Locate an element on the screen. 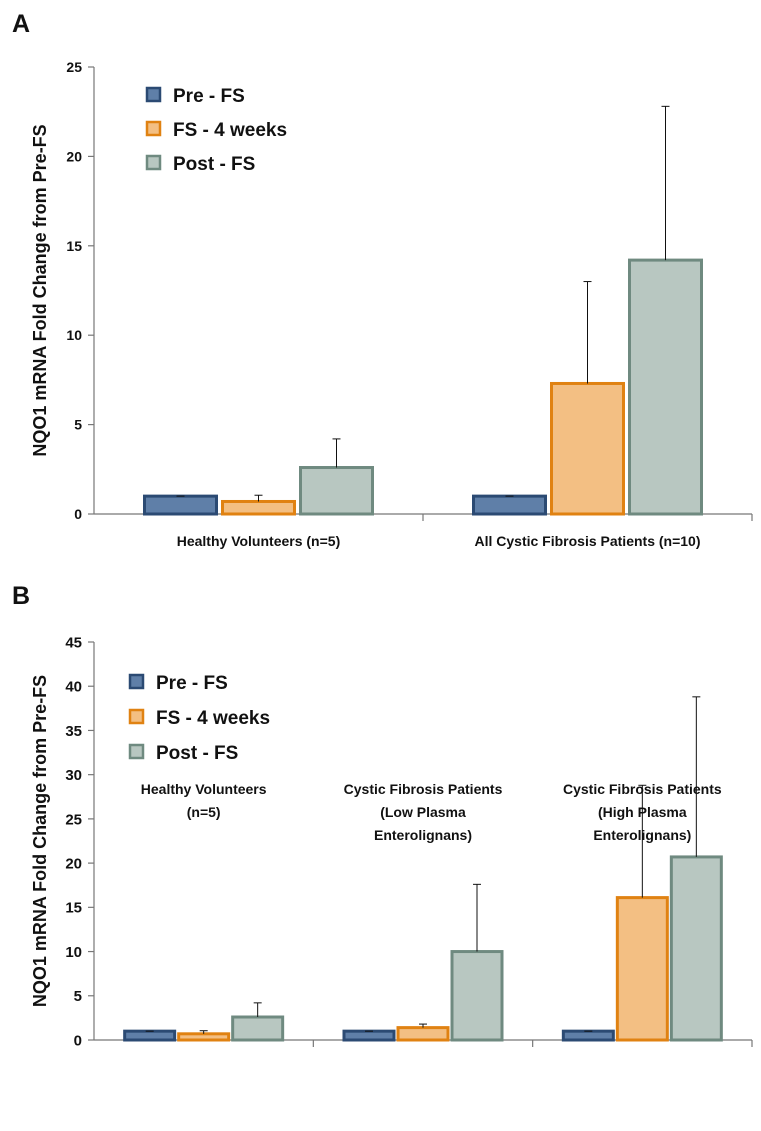 This screenshot has width=761, height=1131. legend-label-b: Pre - FS is located at coordinates (192, 683).